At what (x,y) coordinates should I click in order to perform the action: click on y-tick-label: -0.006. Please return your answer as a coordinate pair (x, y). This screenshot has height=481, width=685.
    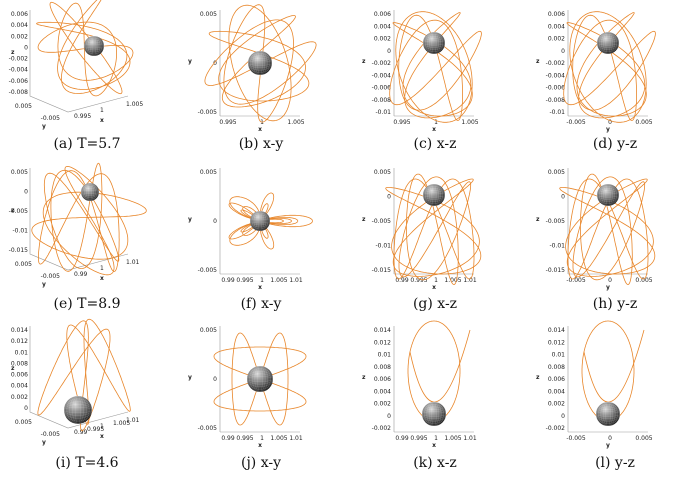
    Looking at the image, I should click on (556, 88).